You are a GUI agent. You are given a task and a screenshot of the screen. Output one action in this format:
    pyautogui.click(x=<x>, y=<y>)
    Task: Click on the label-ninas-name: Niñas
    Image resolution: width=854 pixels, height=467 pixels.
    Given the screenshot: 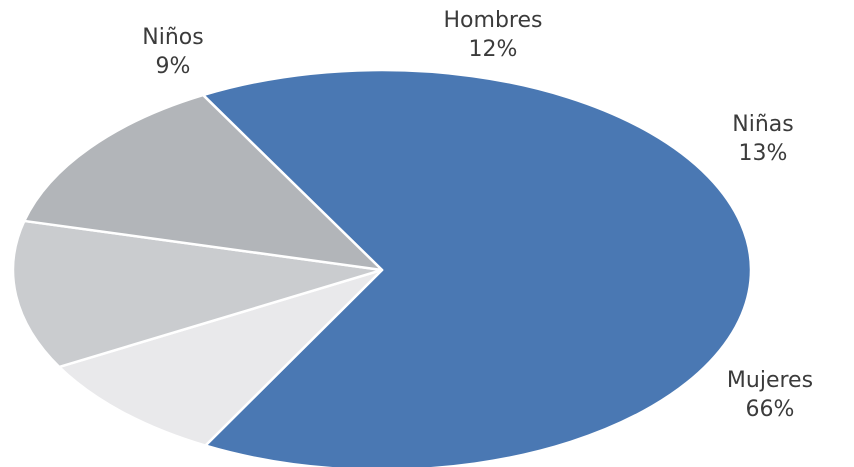 What is the action you would take?
    pyautogui.click(x=762, y=124)
    